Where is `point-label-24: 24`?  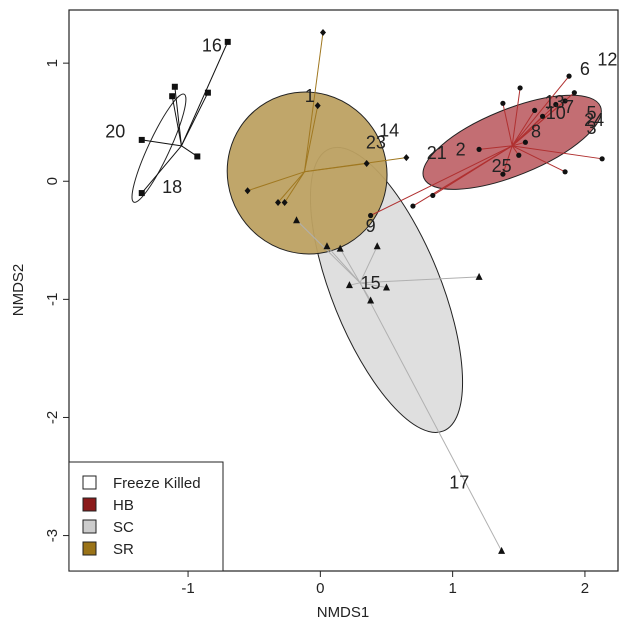
point-label-24: 24 is located at coordinates (594, 120).